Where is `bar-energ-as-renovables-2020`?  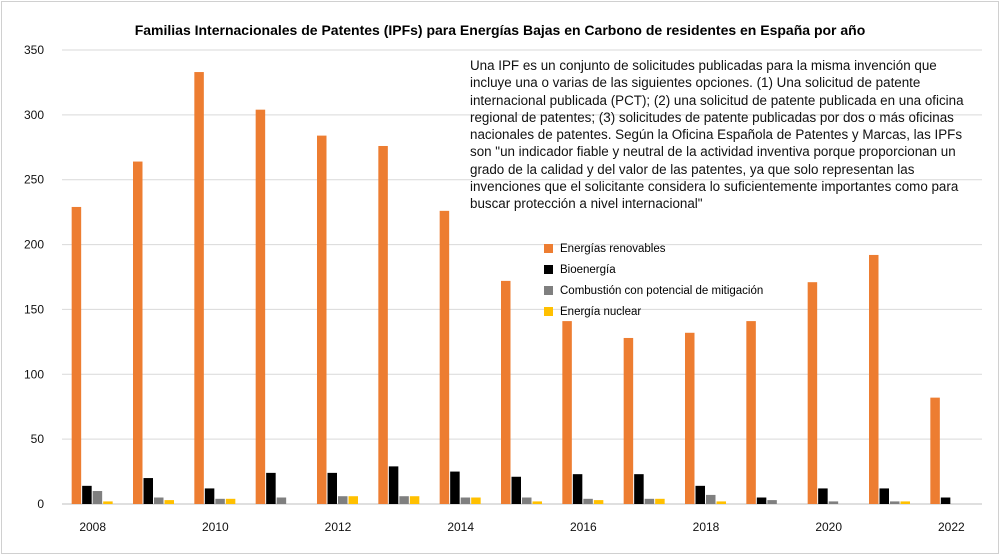
bar-energ-as-renovables-2020 is located at coordinates (812, 393).